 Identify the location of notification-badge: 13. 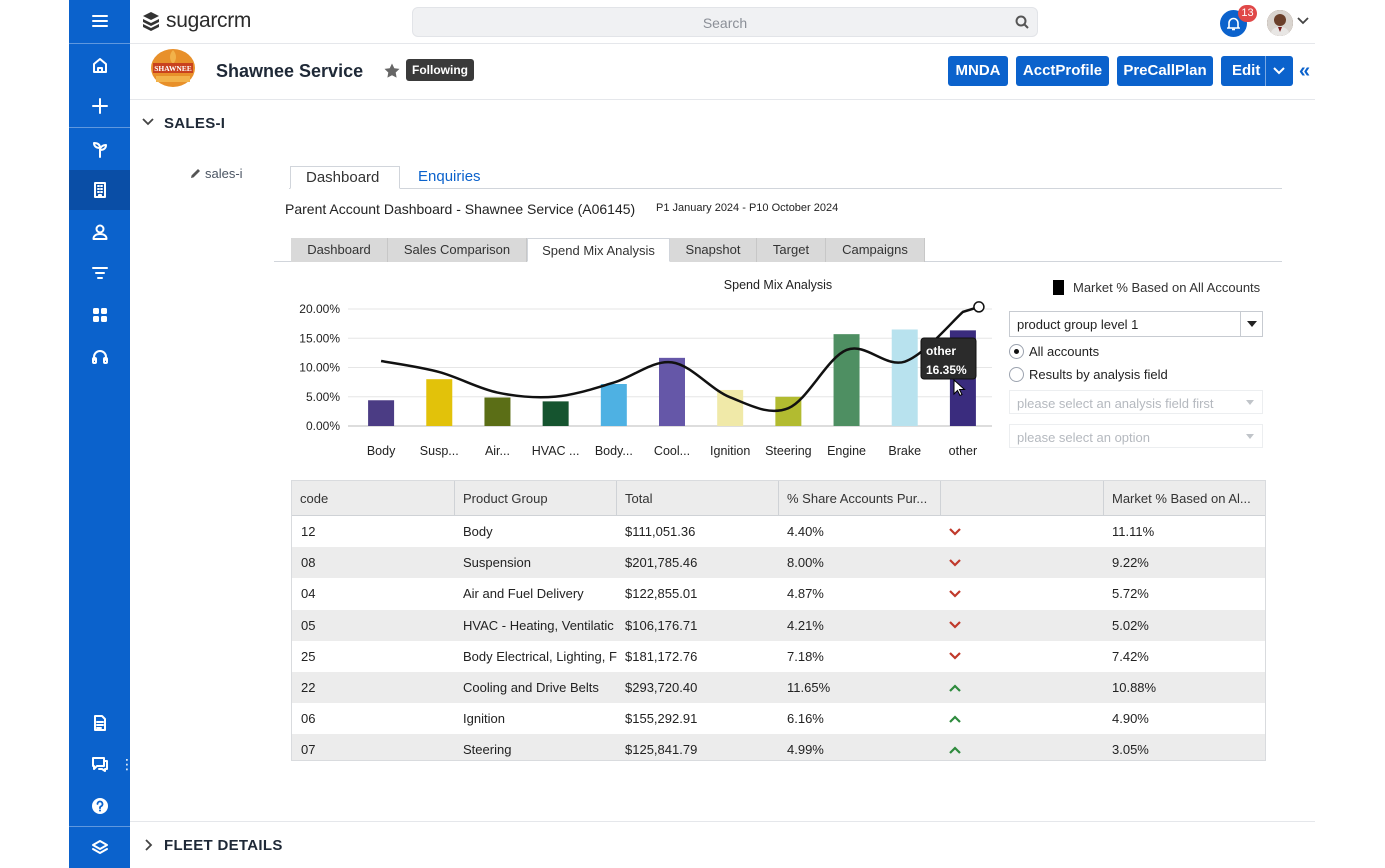
(1247, 13).